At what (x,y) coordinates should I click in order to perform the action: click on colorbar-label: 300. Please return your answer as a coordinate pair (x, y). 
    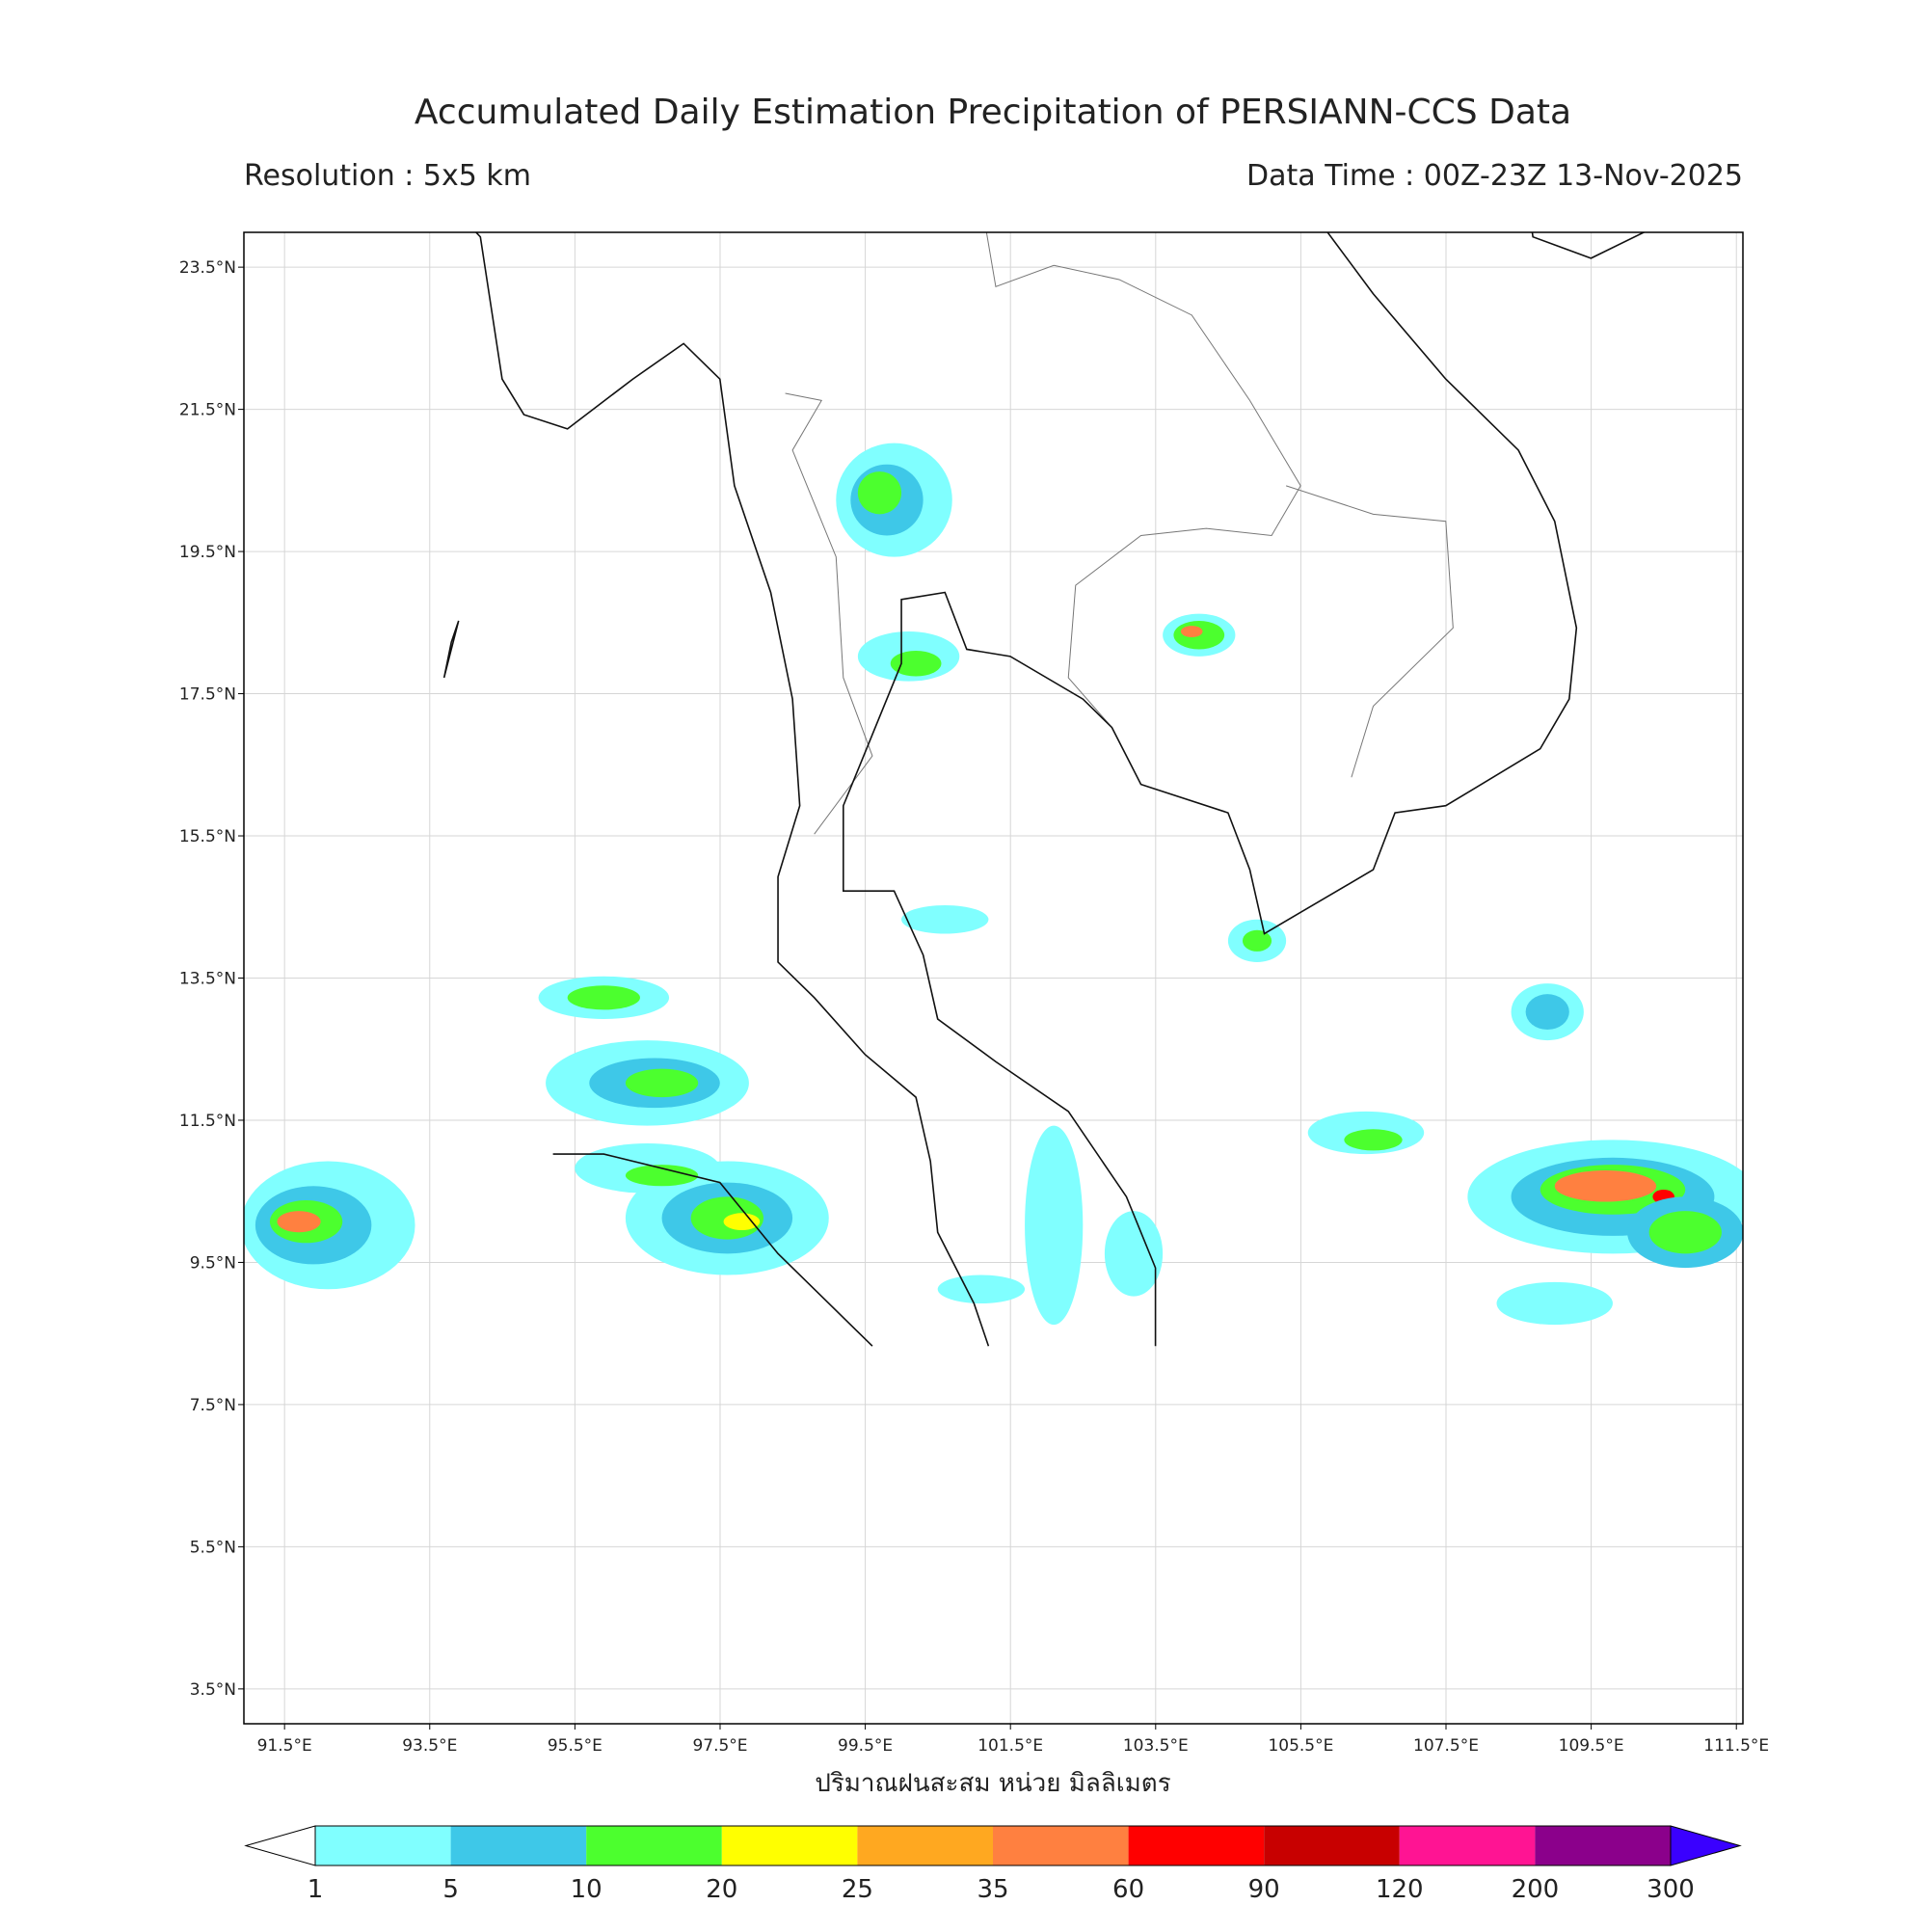
    Looking at the image, I should click on (1671, 1890).